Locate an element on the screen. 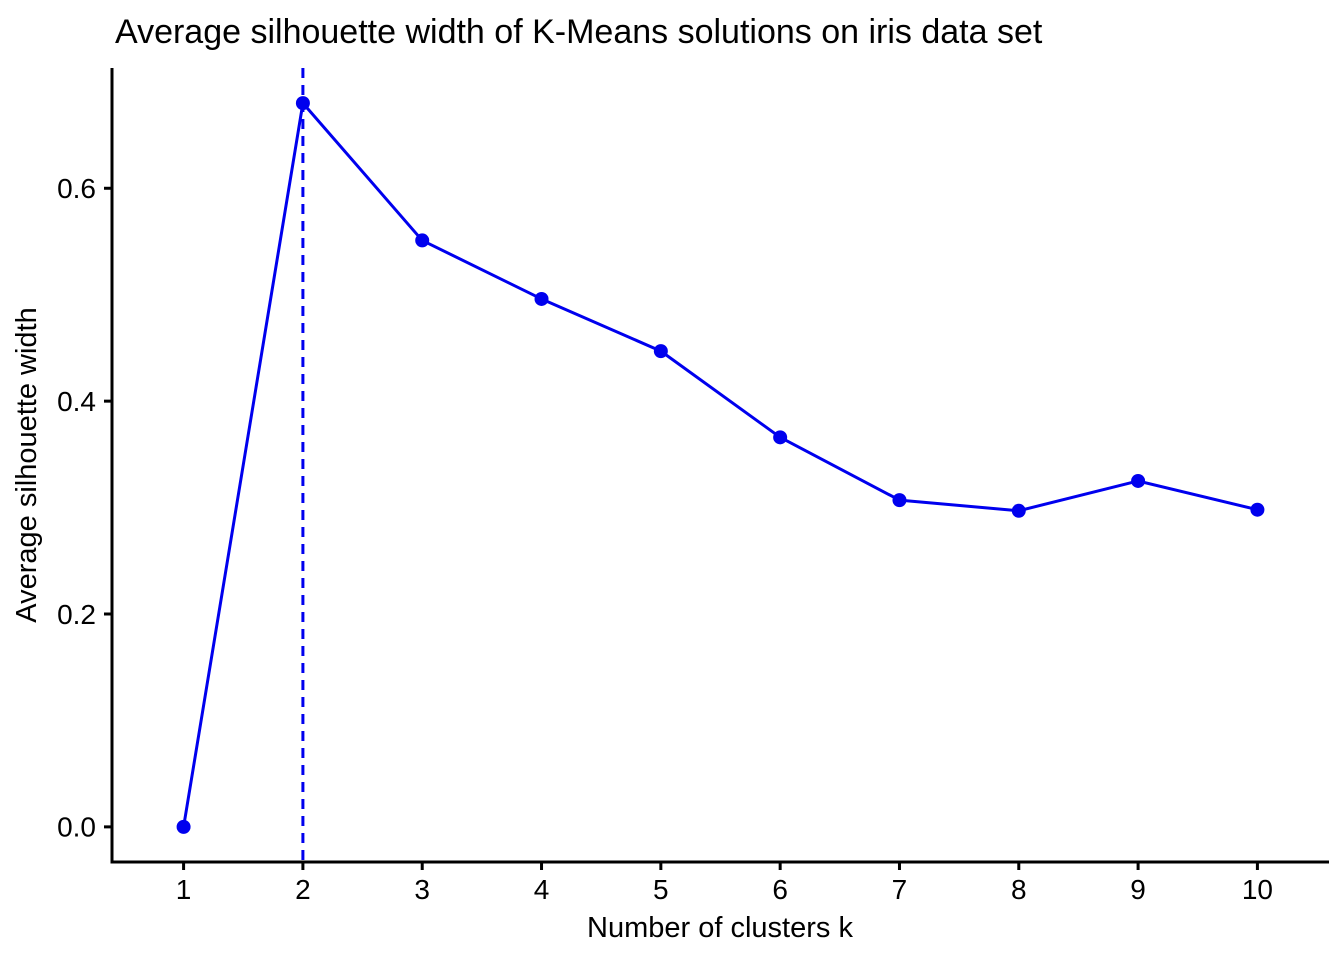 This screenshot has width=1344, height=960. y-tick-label: 0.0 is located at coordinates (76, 827).